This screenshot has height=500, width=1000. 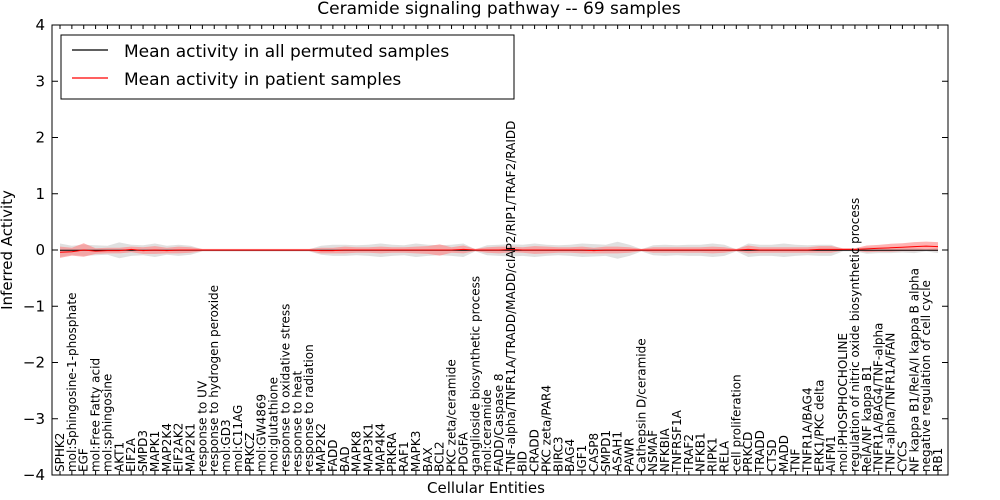 What do you see at coordinates (487, 430) in the screenshot?
I see `x-tick-label: mol:ceramide` at bounding box center [487, 430].